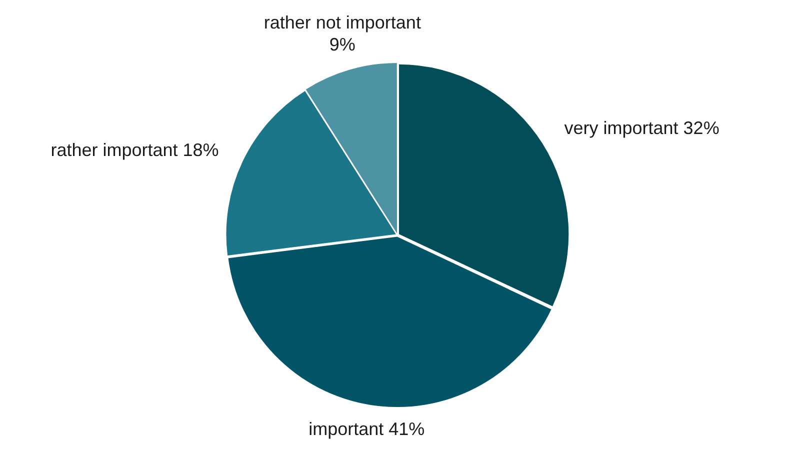 This screenshot has width=795, height=454. Describe the element at coordinates (342, 22) in the screenshot. I see `slice-label: rather not important` at that location.